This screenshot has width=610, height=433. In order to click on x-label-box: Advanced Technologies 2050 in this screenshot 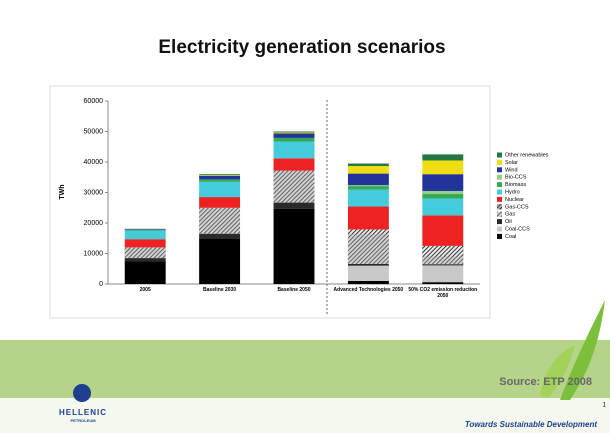, I will do `click(368, 290)`.